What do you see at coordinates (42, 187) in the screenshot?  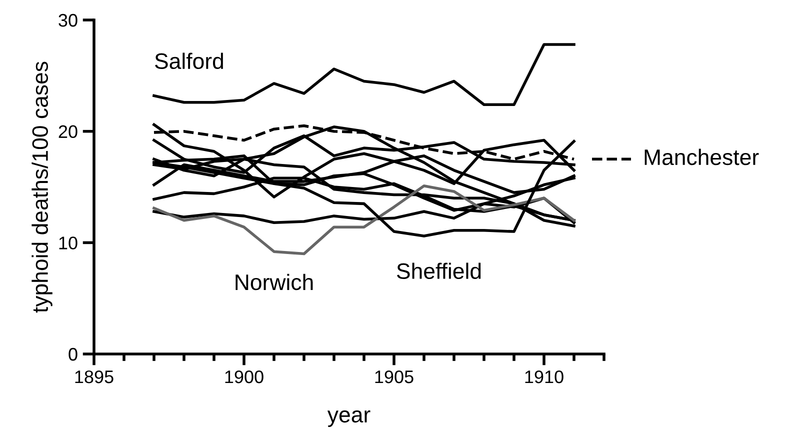 I see `y-axis-title: typhoid deaths/100 cases` at bounding box center [42, 187].